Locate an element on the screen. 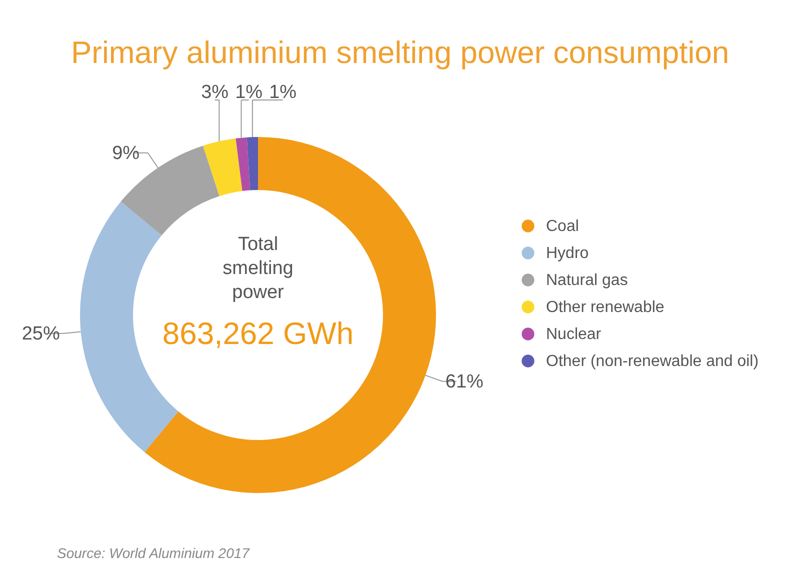 Image resolution: width=800 pixels, height=588 pixels. source-note: Source: World Aluminium 2017 is located at coordinates (154, 553).